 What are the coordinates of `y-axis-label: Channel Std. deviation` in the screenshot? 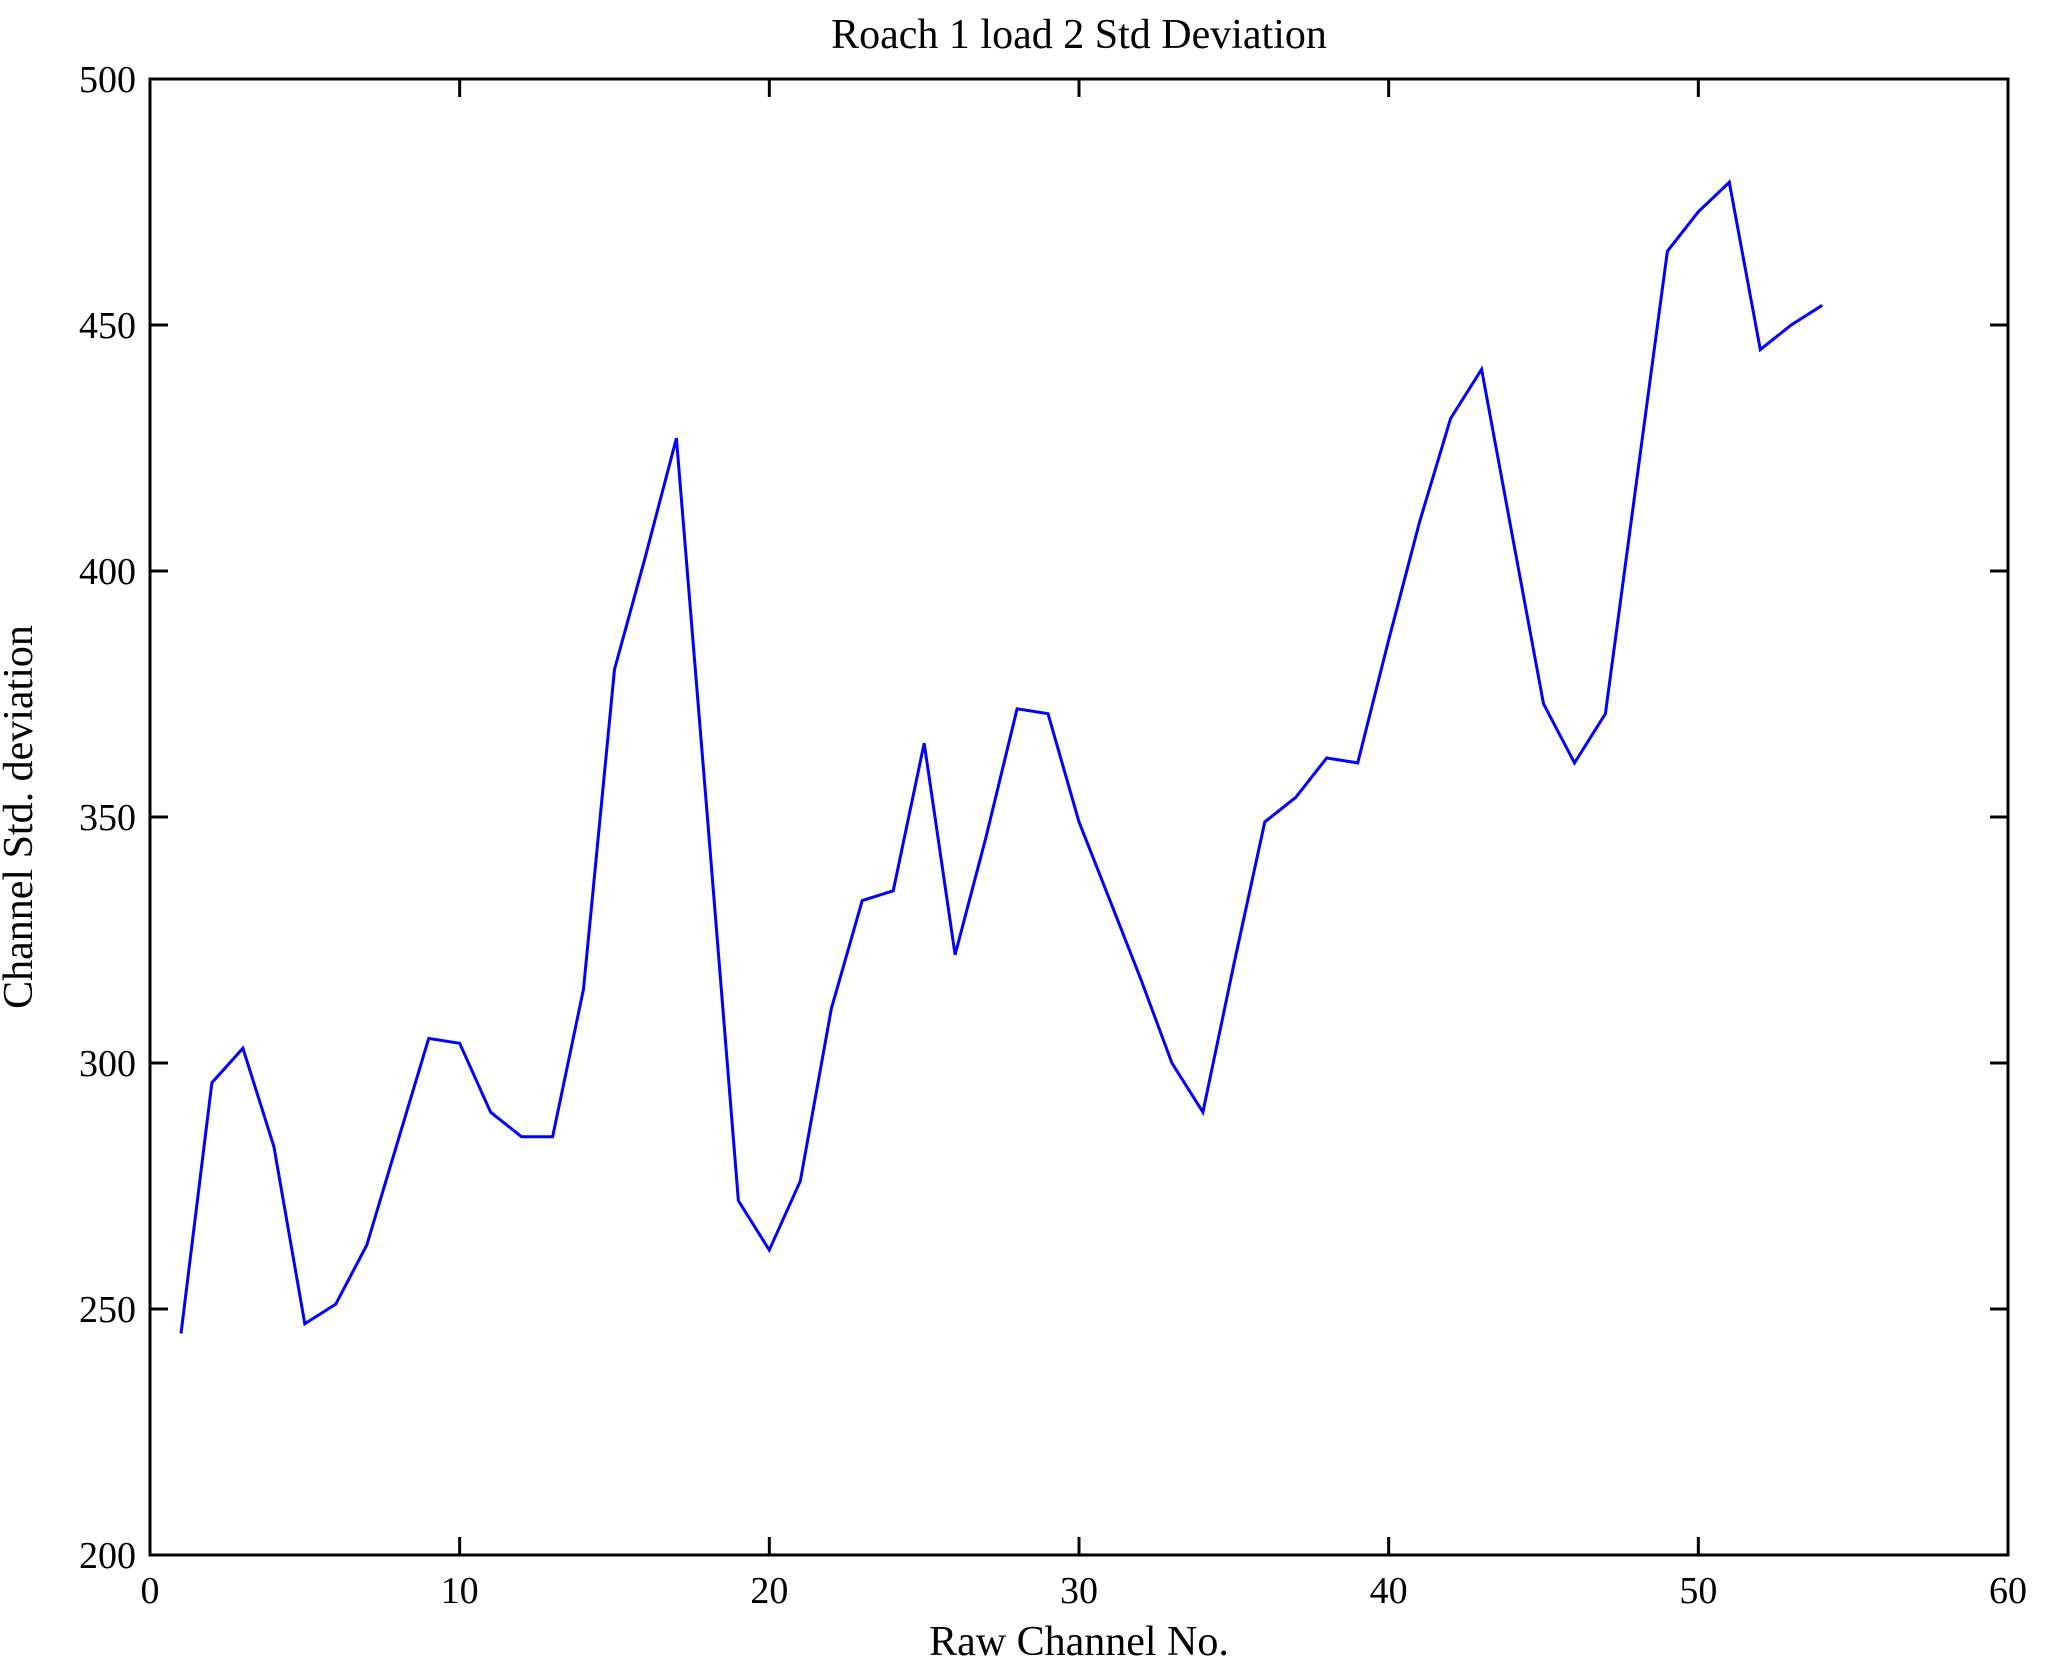 It's located at (21, 817).